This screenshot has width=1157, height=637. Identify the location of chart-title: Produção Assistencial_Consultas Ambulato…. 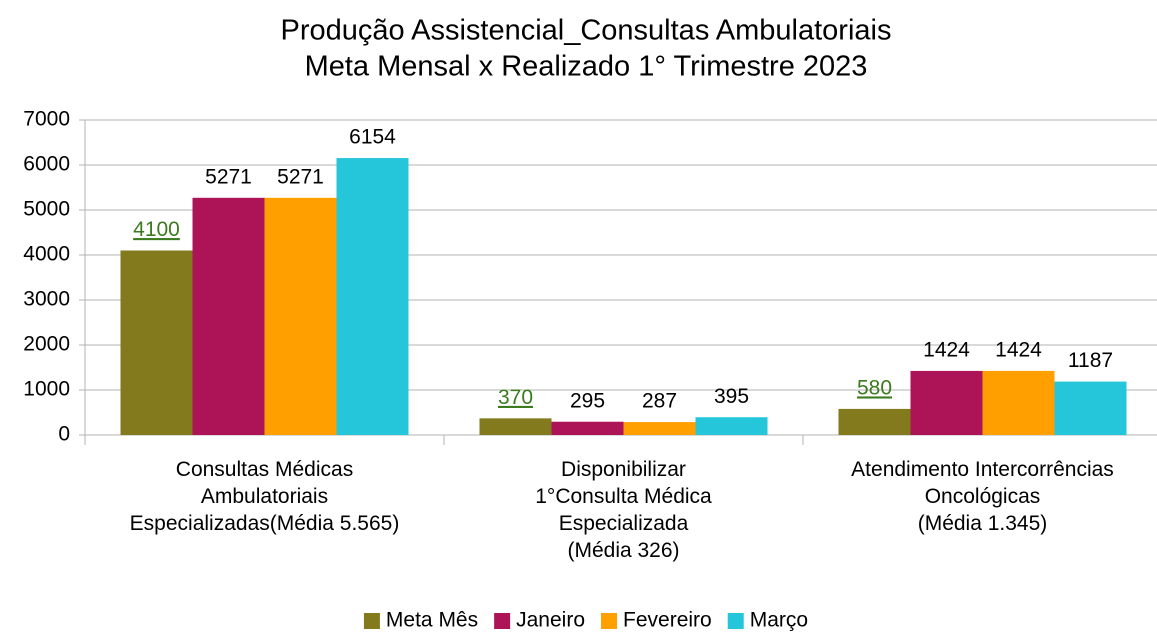
(586, 31).